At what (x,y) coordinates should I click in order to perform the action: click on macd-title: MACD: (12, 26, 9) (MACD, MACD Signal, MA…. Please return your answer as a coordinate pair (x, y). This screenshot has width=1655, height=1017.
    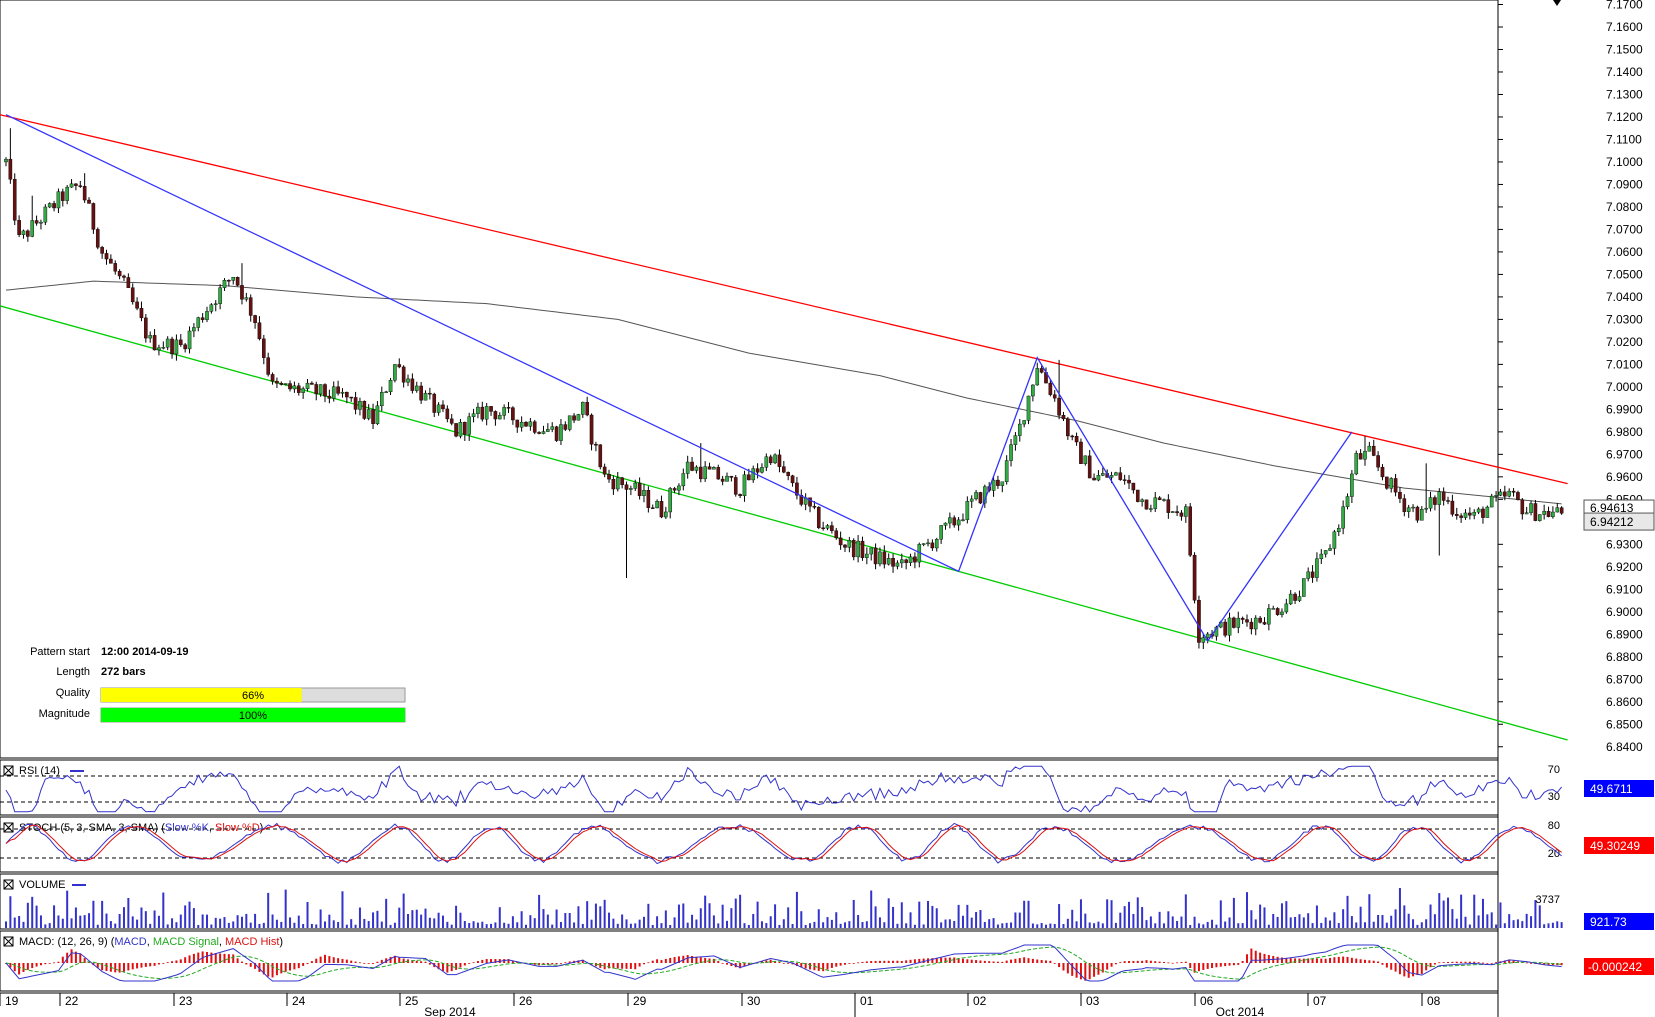
    Looking at the image, I should click on (151, 942).